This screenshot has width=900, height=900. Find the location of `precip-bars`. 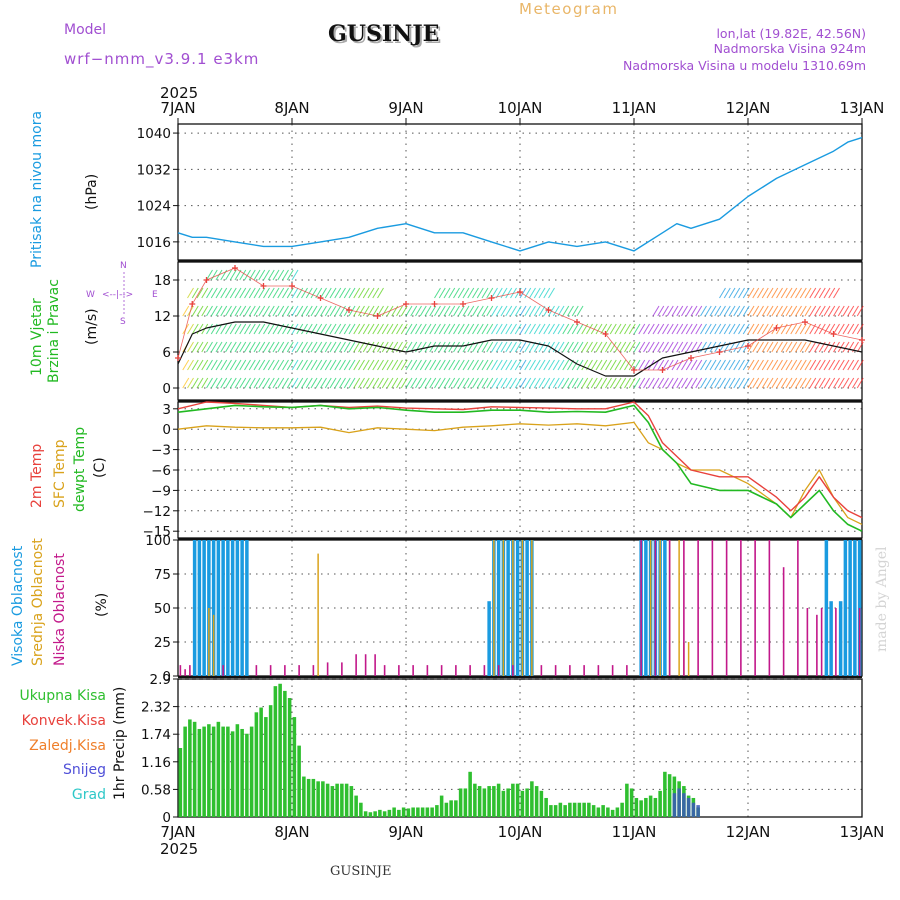

precip-bars is located at coordinates (439, 750).